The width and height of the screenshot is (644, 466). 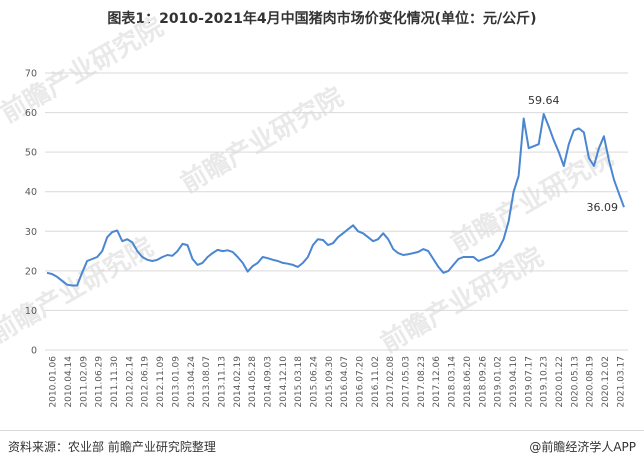 What do you see at coordinates (31, 113) in the screenshot?
I see `y-tick-label: 60` at bounding box center [31, 113].